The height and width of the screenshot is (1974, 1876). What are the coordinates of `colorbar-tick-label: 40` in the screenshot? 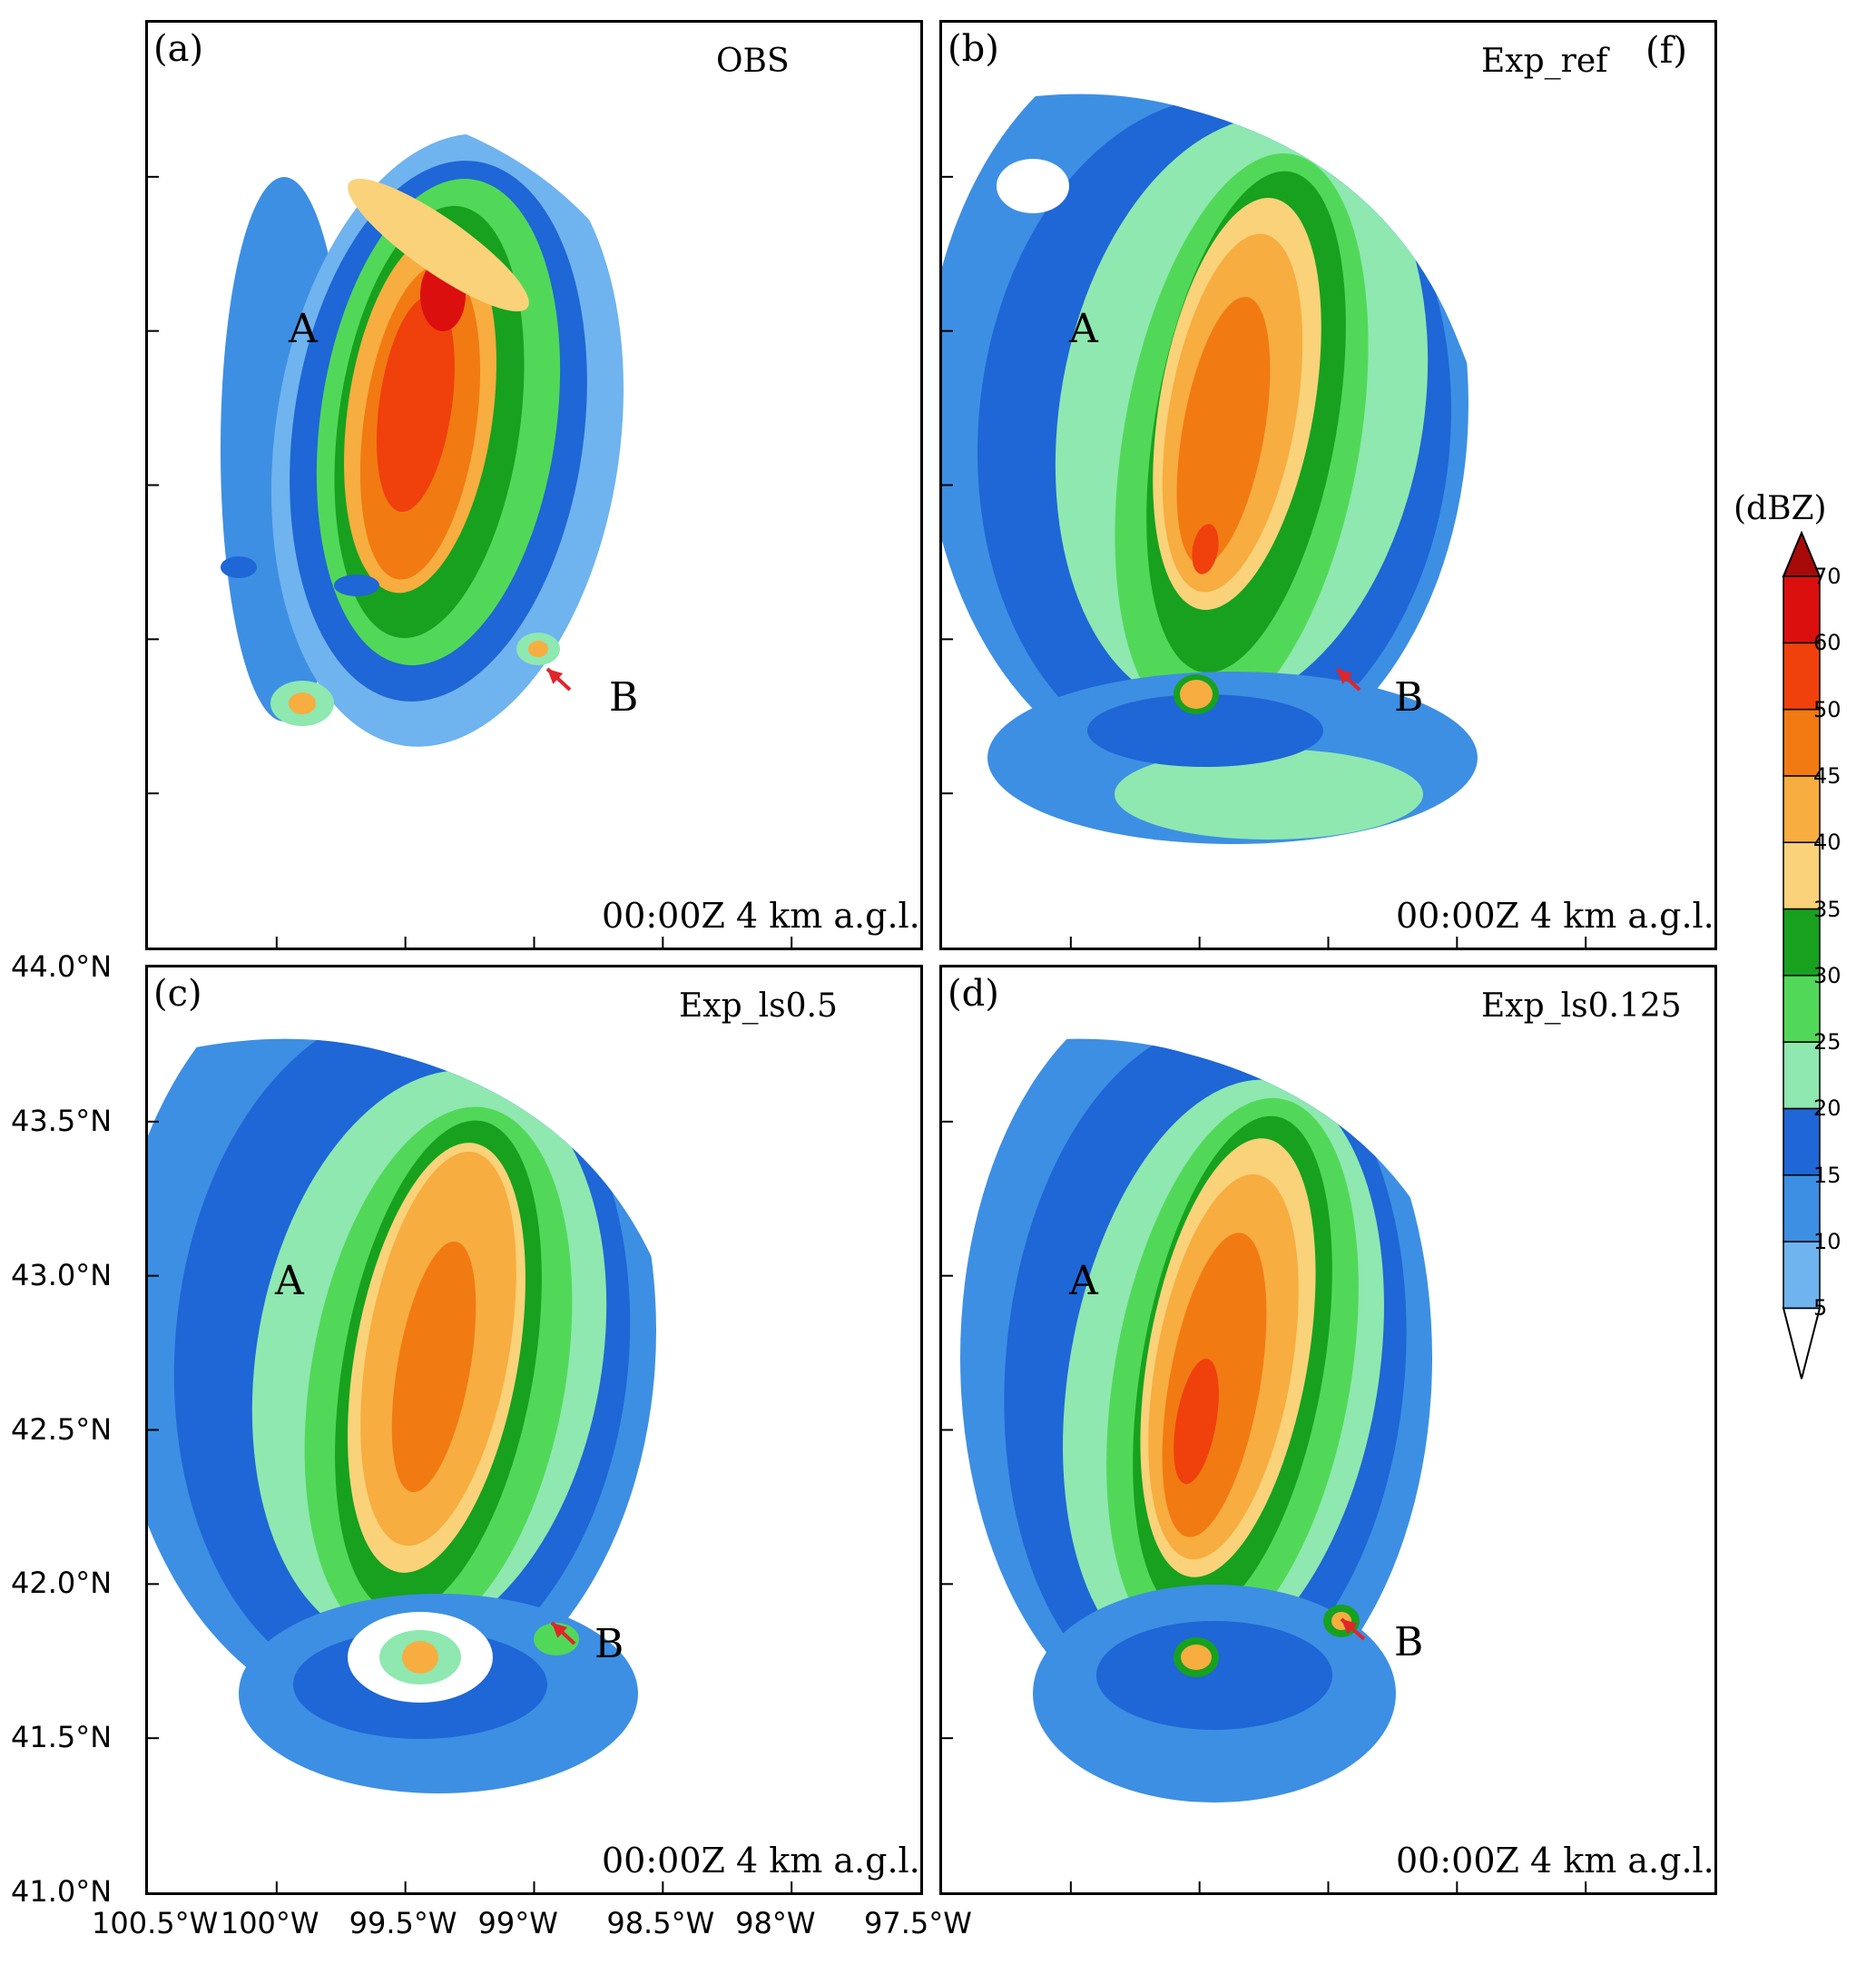 It's located at (1828, 843).